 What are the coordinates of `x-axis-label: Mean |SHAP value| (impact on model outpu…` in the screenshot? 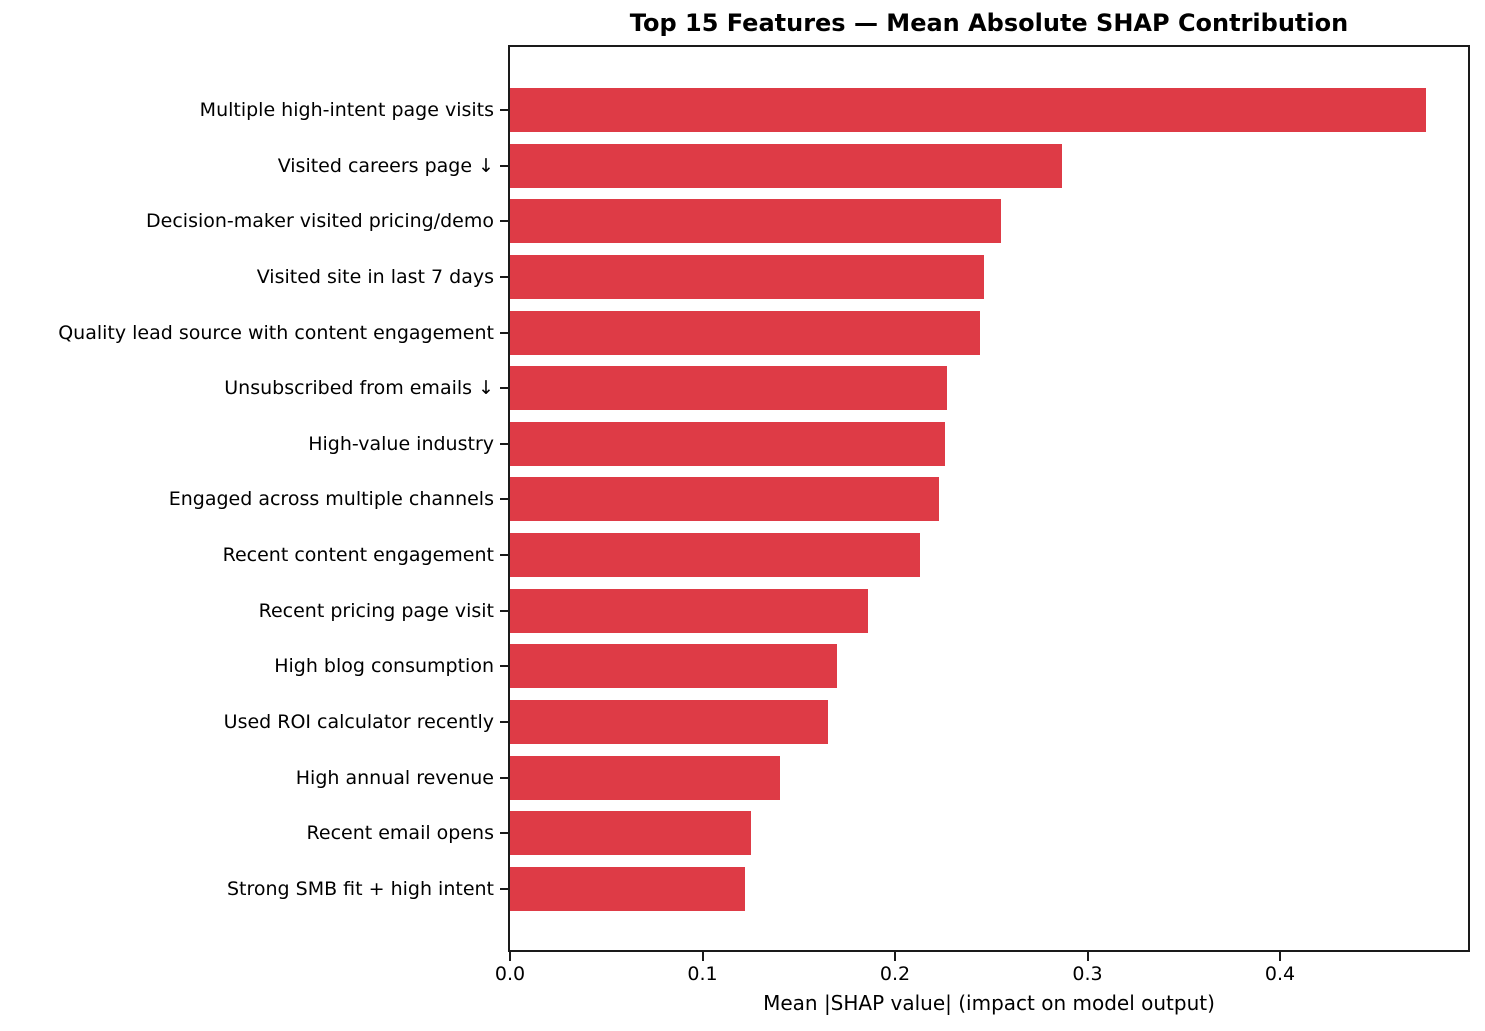 It's located at (989, 1003).